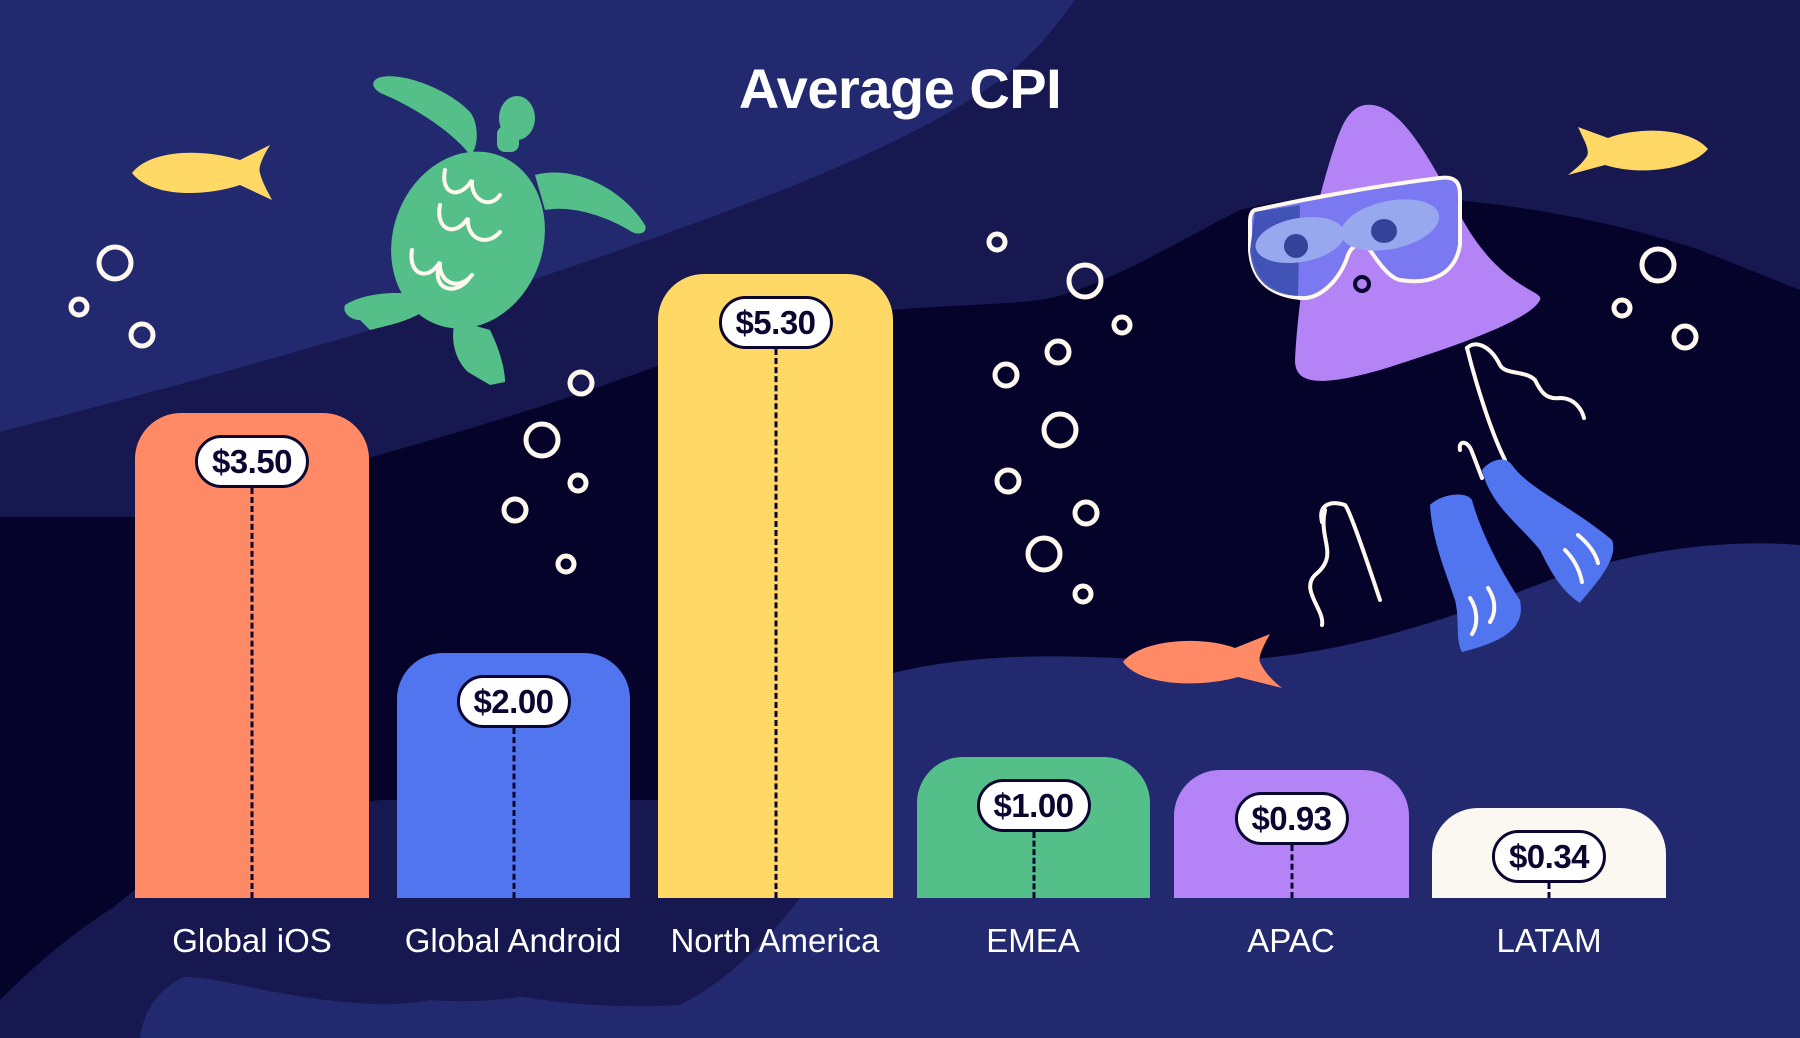 This screenshot has width=1800, height=1038. What do you see at coordinates (1033, 940) in the screenshot?
I see `x-axis-label: EMEA` at bounding box center [1033, 940].